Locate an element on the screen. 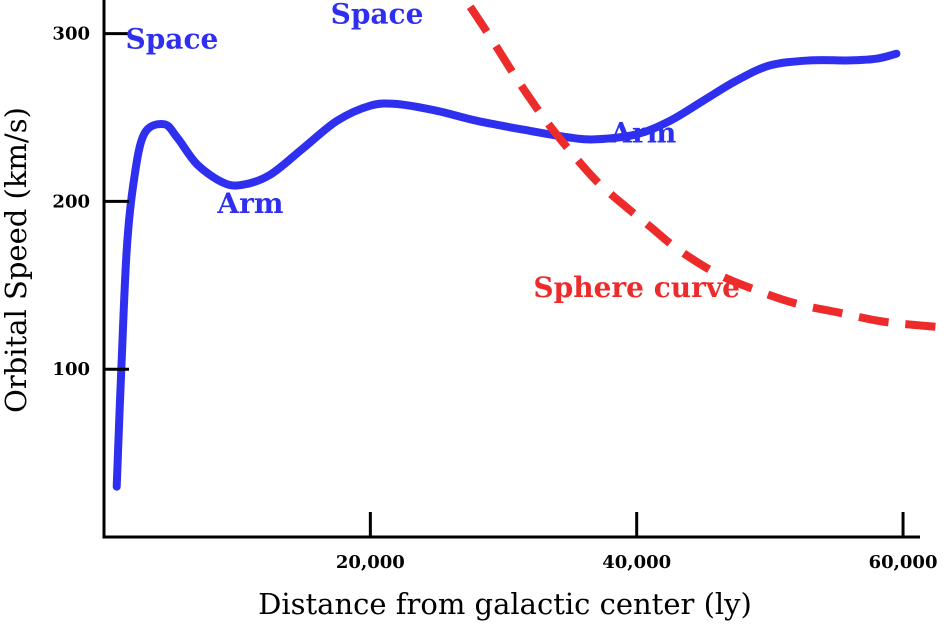 This screenshot has width=944, height=625. annotation-label: Sphere curve is located at coordinates (636, 287).